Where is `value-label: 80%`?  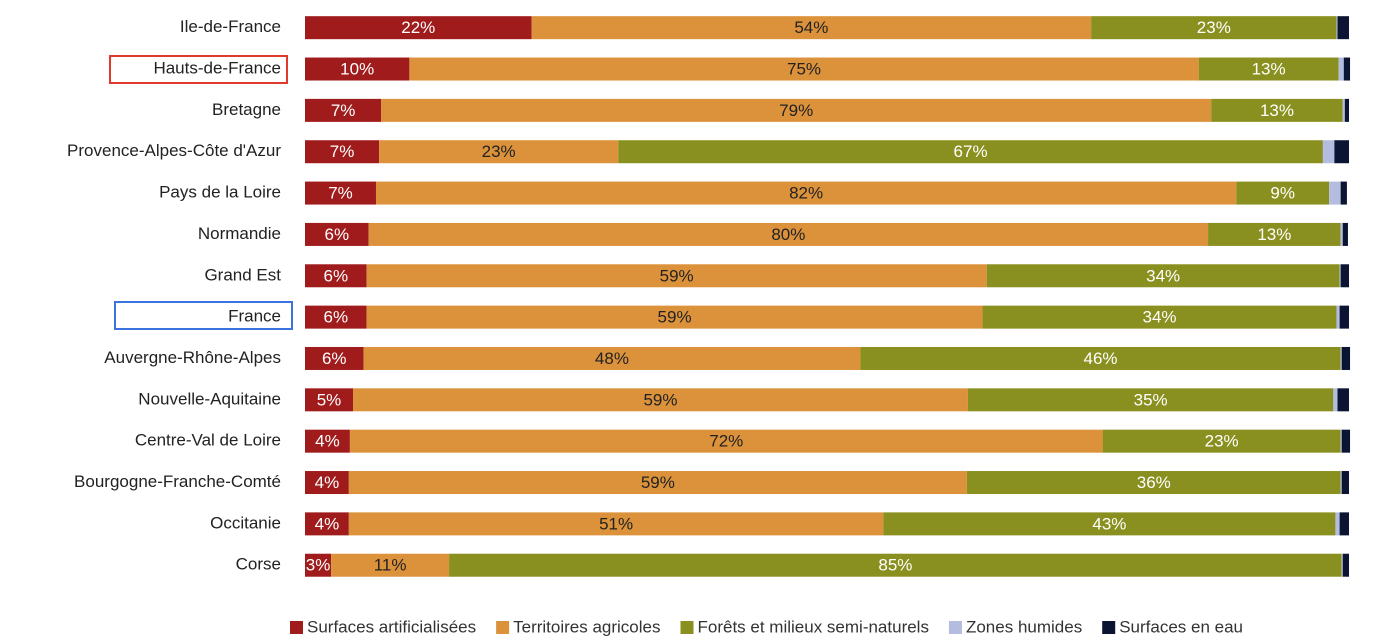
value-label: 80% is located at coordinates (788, 234).